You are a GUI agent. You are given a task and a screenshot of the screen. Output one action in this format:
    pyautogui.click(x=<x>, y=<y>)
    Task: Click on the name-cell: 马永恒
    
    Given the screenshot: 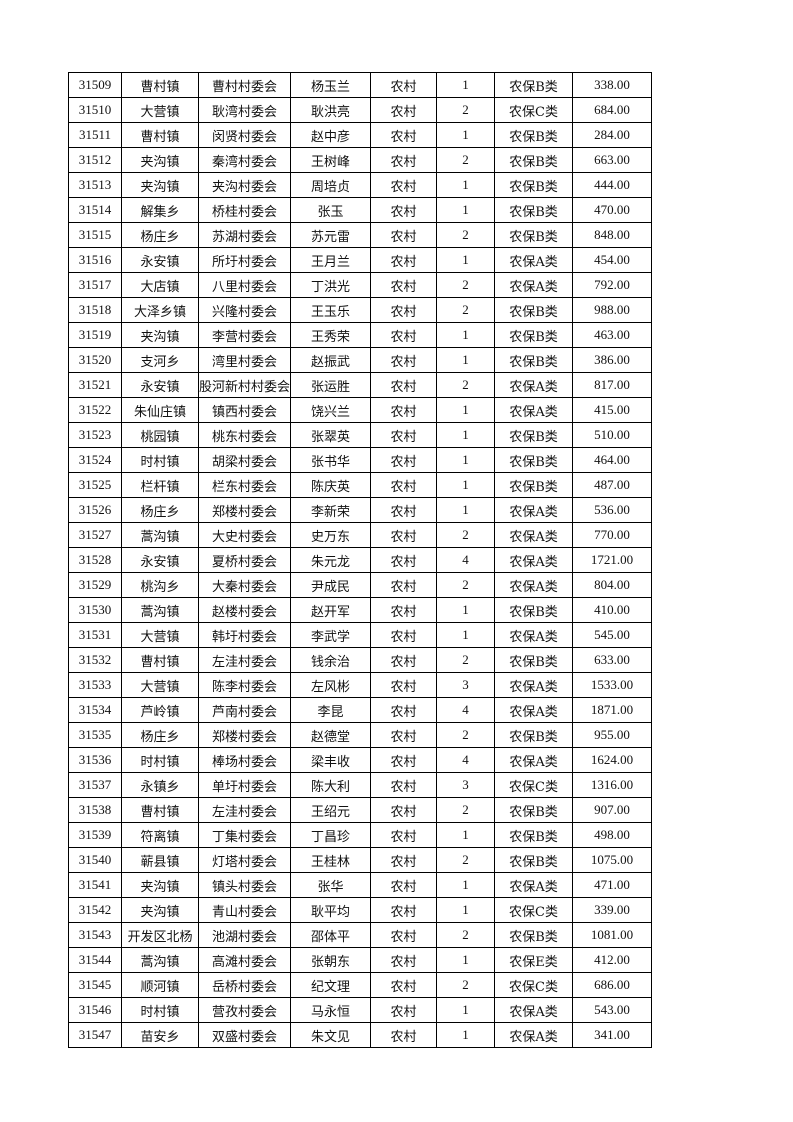 What is the action you would take?
    pyautogui.click(x=331, y=1010)
    